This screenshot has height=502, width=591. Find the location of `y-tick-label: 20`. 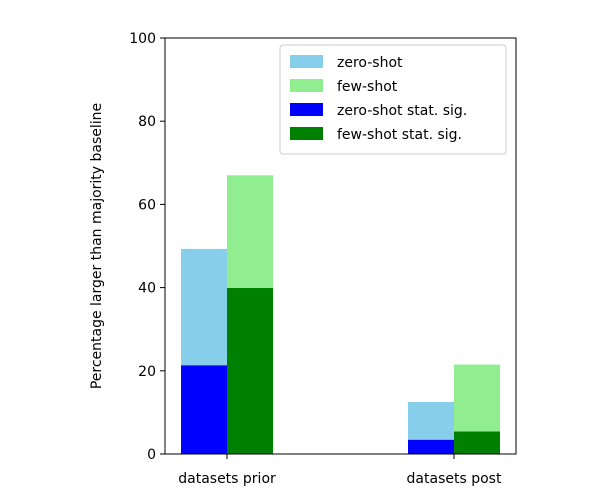

y-tick-label: 20 is located at coordinates (147, 372).